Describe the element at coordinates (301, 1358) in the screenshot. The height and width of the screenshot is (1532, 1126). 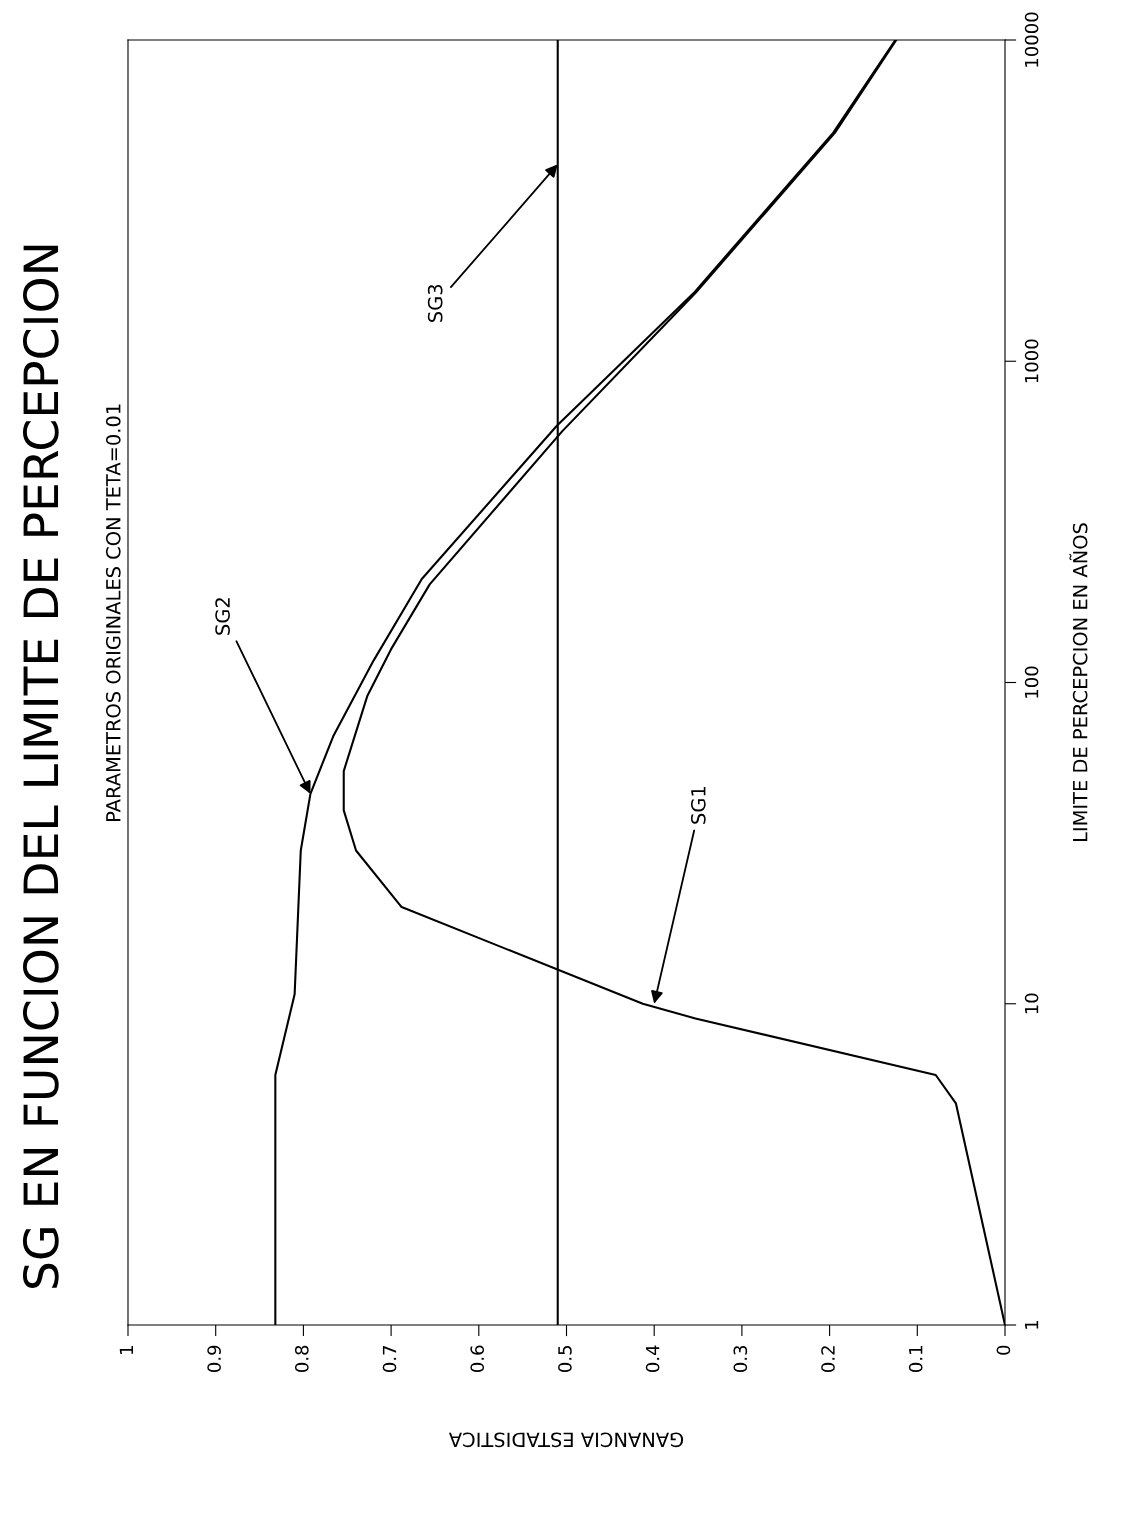
I see `x-tick-label: 0.8` at that location.